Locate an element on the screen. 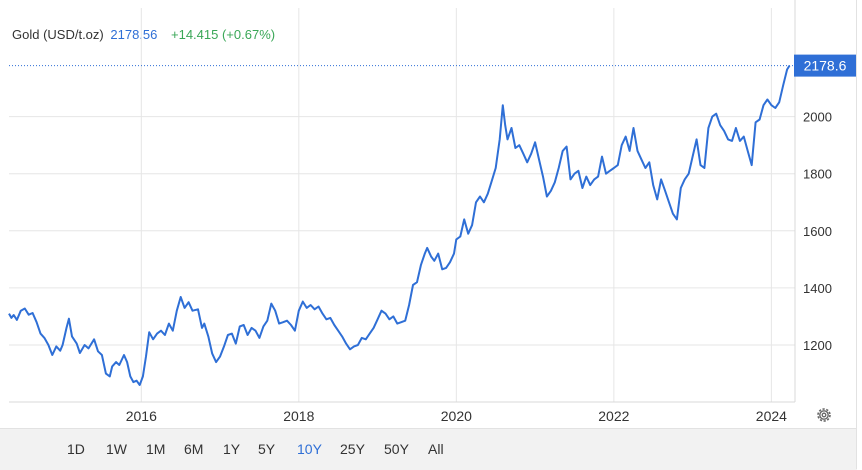 The width and height of the screenshot is (862, 470). y-tick-label: 1800 is located at coordinates (817, 174).